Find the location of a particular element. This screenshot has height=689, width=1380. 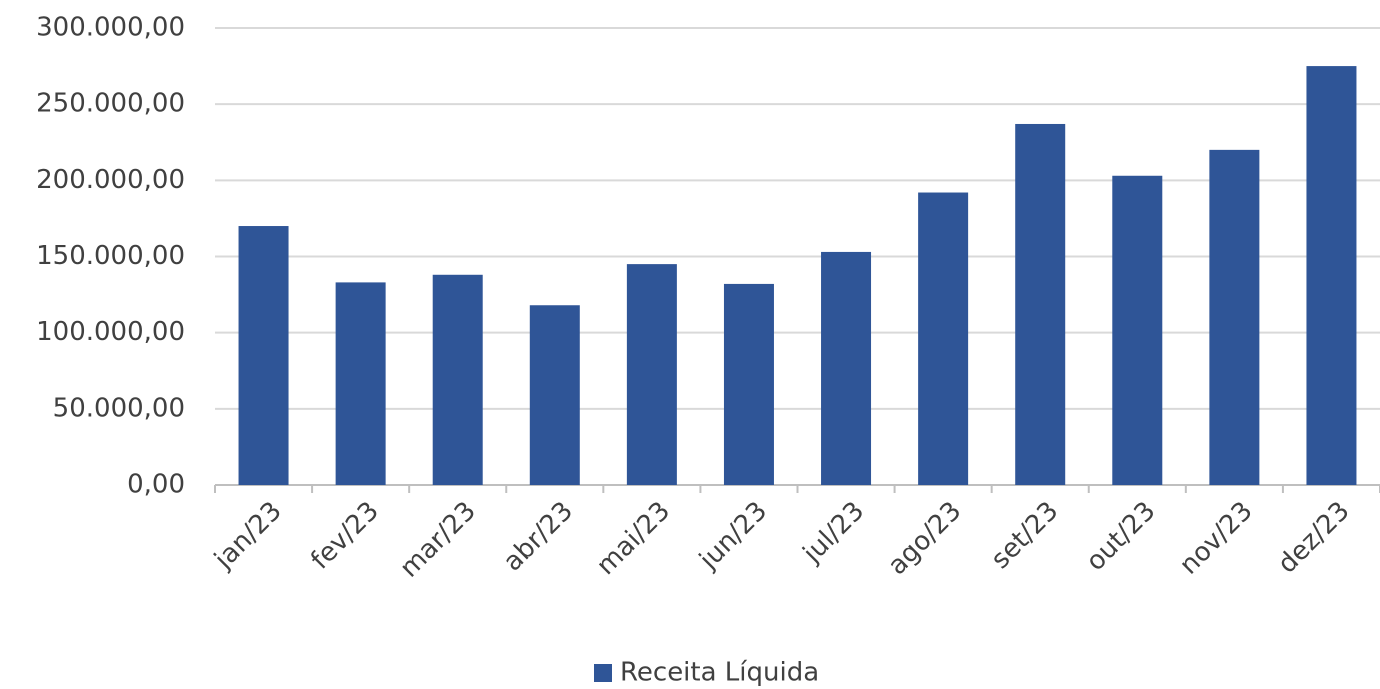

y-tick-label: 0,00 is located at coordinates (156, 485).